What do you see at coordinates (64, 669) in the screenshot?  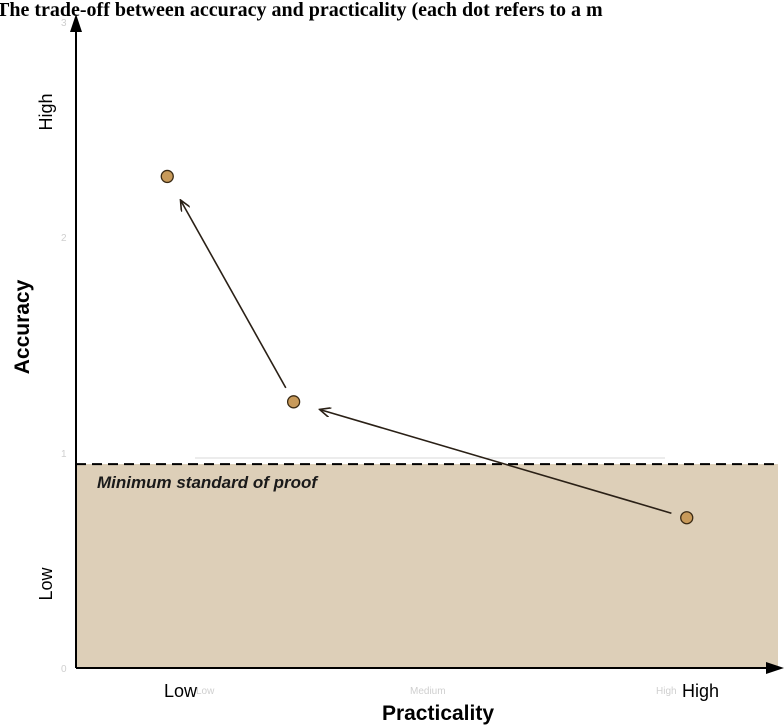 I see `y-tick-0: 0` at bounding box center [64, 669].